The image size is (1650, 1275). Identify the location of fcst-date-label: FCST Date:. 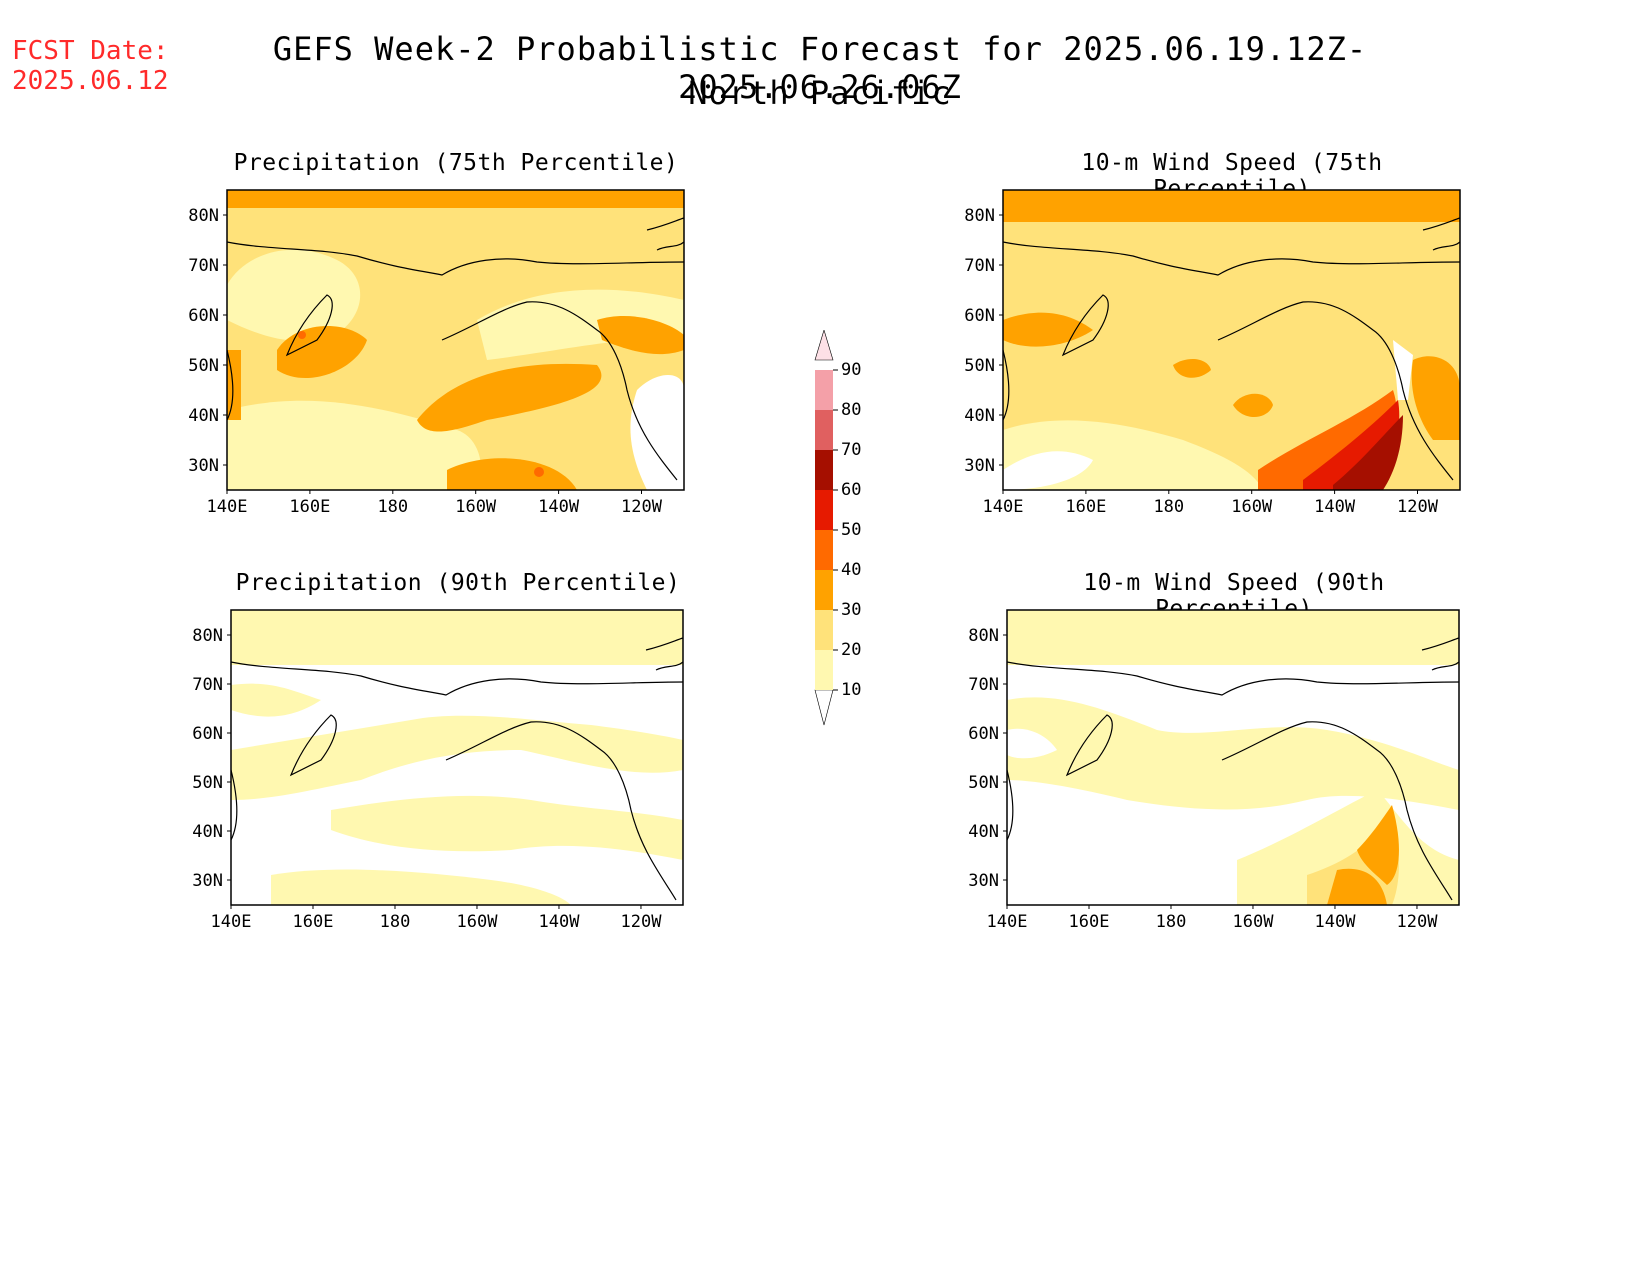
(90, 51).